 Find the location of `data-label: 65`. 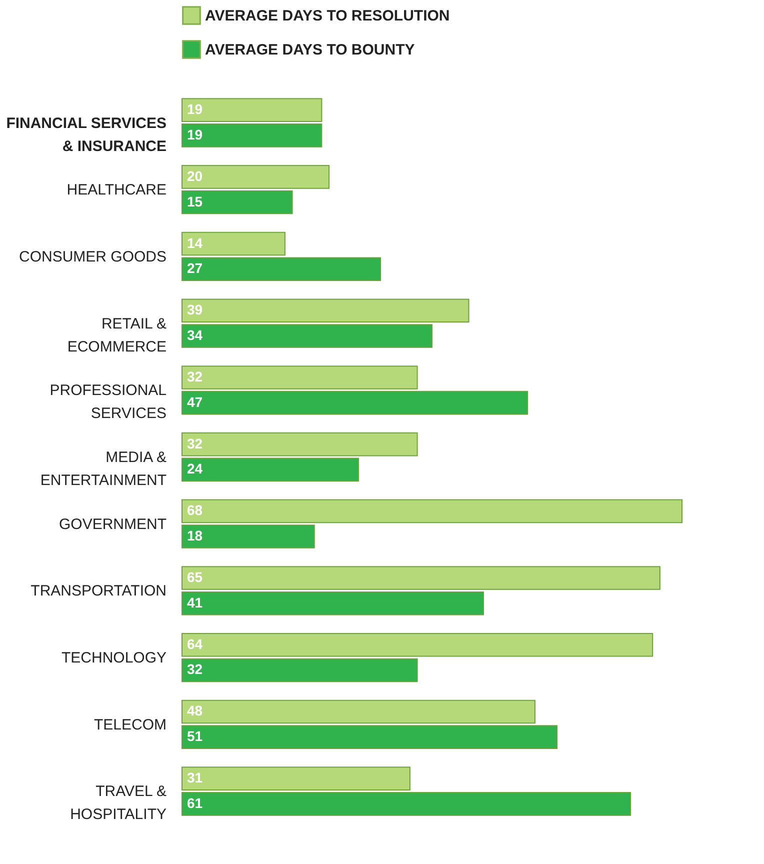

data-label: 65 is located at coordinates (195, 577).